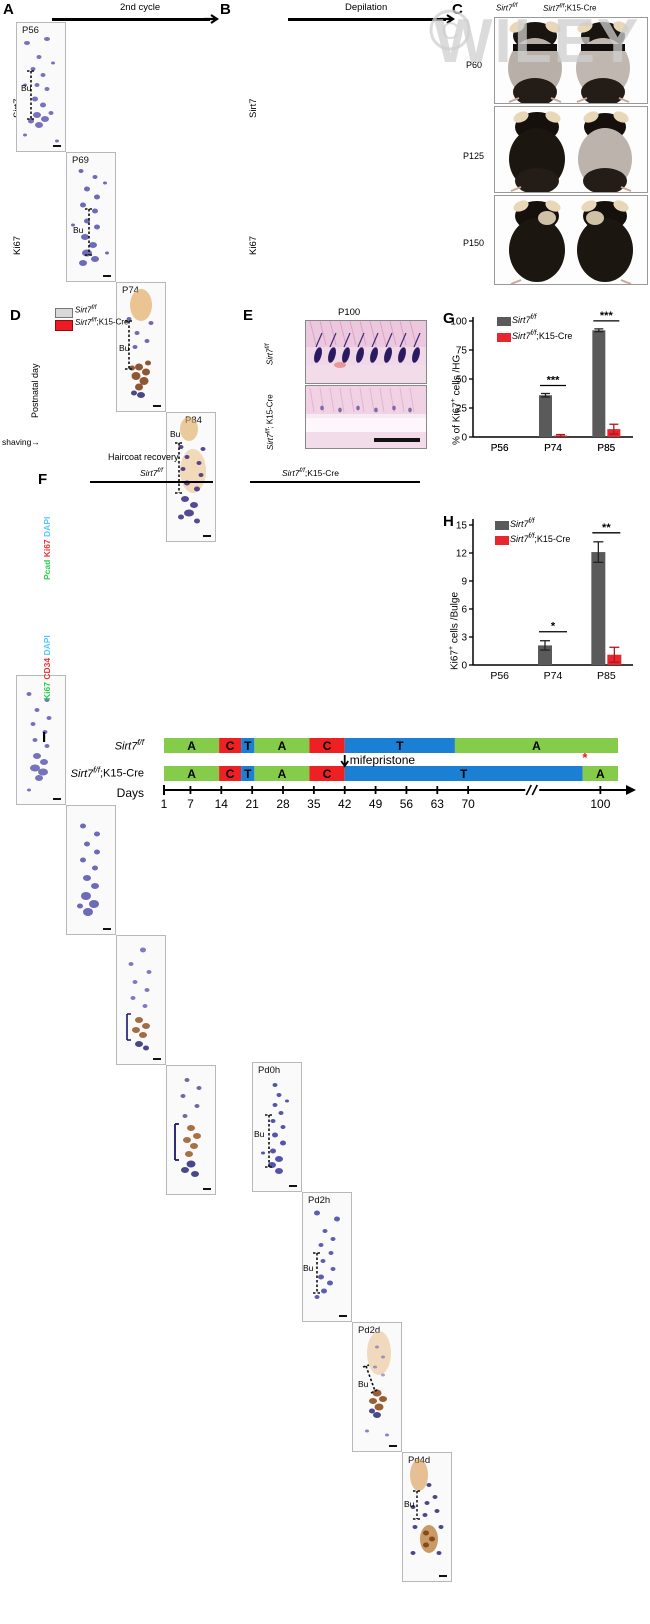  What do you see at coordinates (542, 335) in the screenshot?
I see `panel-g-legend-label-mutant: Sirt7f/f;K15-Cre` at bounding box center [542, 335].